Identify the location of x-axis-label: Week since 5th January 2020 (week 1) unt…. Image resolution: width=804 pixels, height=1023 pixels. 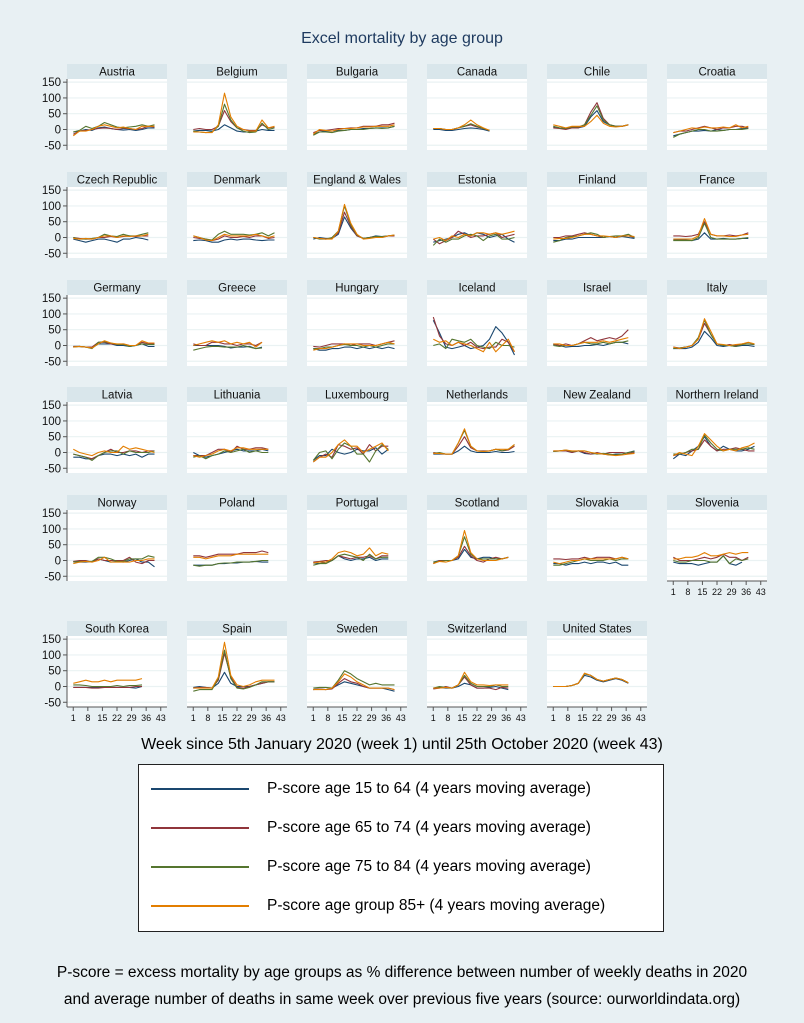
(402, 744).